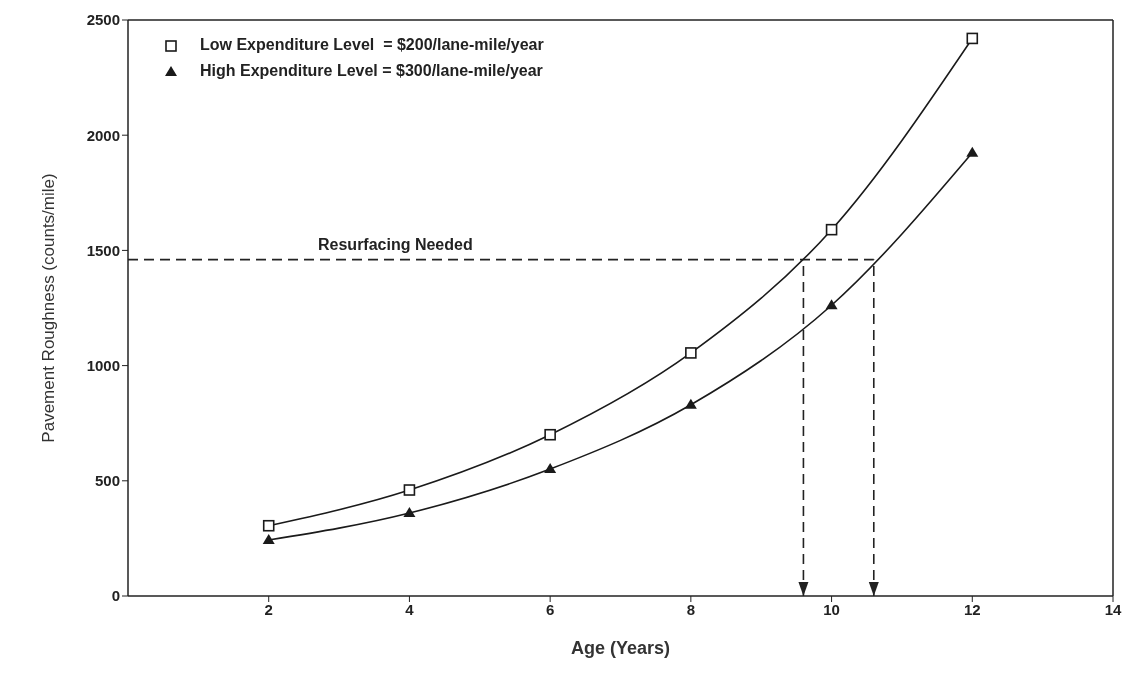  I want to click on y-tick-label: 2000, so click(103, 135).